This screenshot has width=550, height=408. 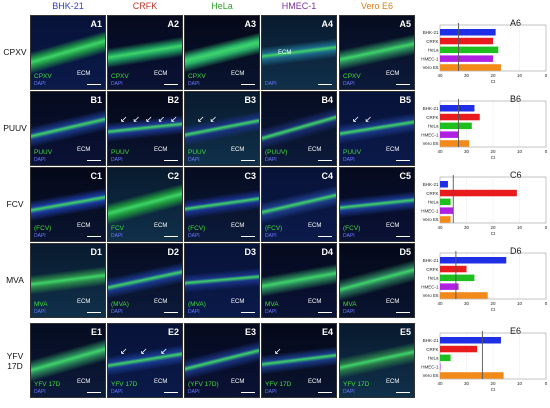 I want to click on ct-bar-chart: C6 BHK-21 CRFK HeLa HMEC-1 Vero E6 40 30 20 10 0 Ct, so click(x=484, y=204).